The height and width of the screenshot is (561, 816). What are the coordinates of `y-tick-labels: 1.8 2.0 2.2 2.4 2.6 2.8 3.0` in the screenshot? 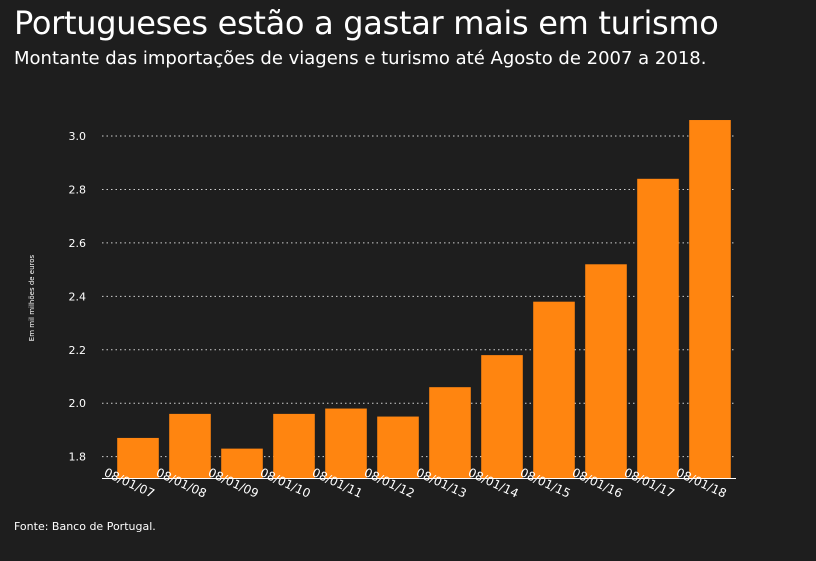 It's located at (78, 297).